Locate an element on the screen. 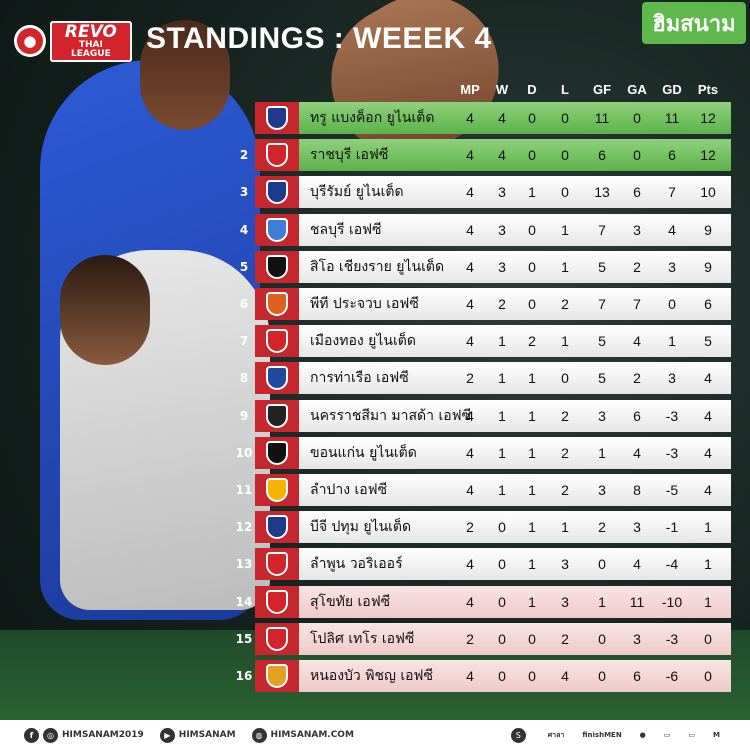 Image resolution: width=750 pixels, height=750 pixels. table-header: MP W D L GF GA GD Pts is located at coordinates (593, 91).